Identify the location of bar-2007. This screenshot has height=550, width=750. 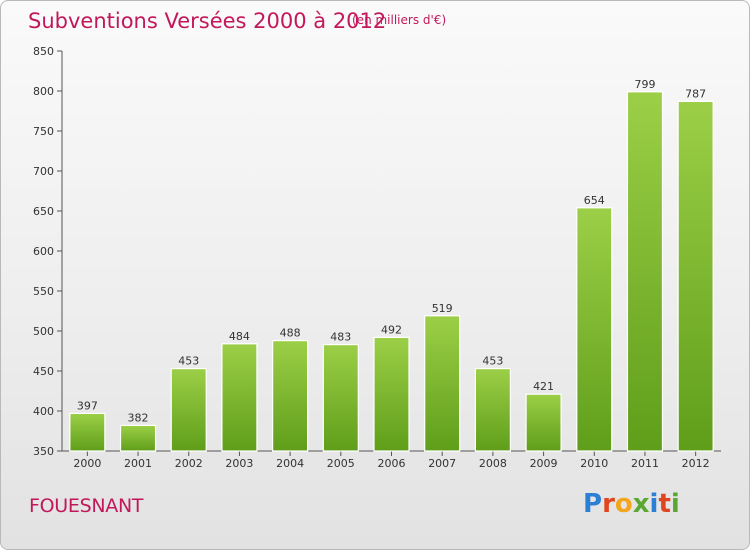
(442, 383).